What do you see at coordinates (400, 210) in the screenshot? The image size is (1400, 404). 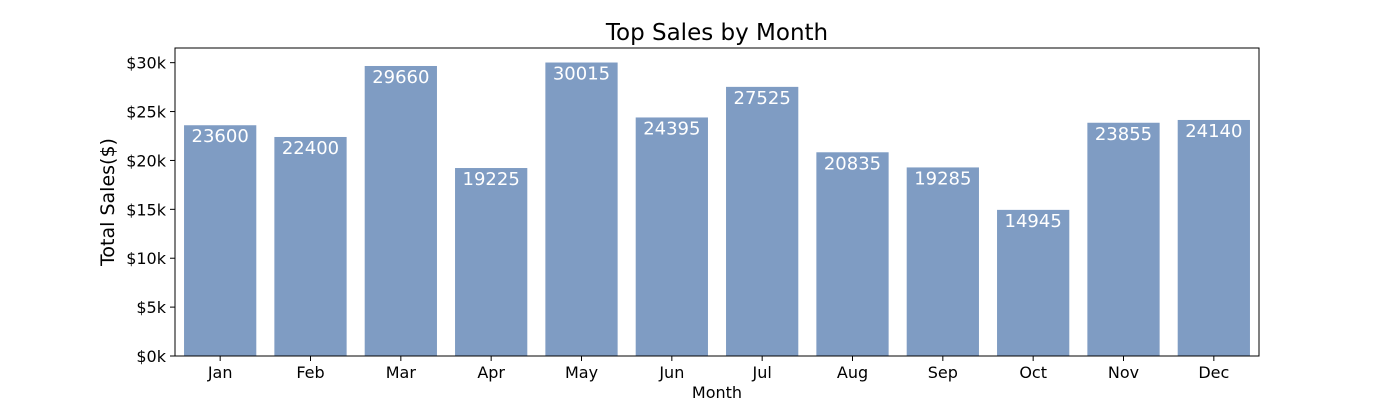 I see `bar-mar` at bounding box center [400, 210].